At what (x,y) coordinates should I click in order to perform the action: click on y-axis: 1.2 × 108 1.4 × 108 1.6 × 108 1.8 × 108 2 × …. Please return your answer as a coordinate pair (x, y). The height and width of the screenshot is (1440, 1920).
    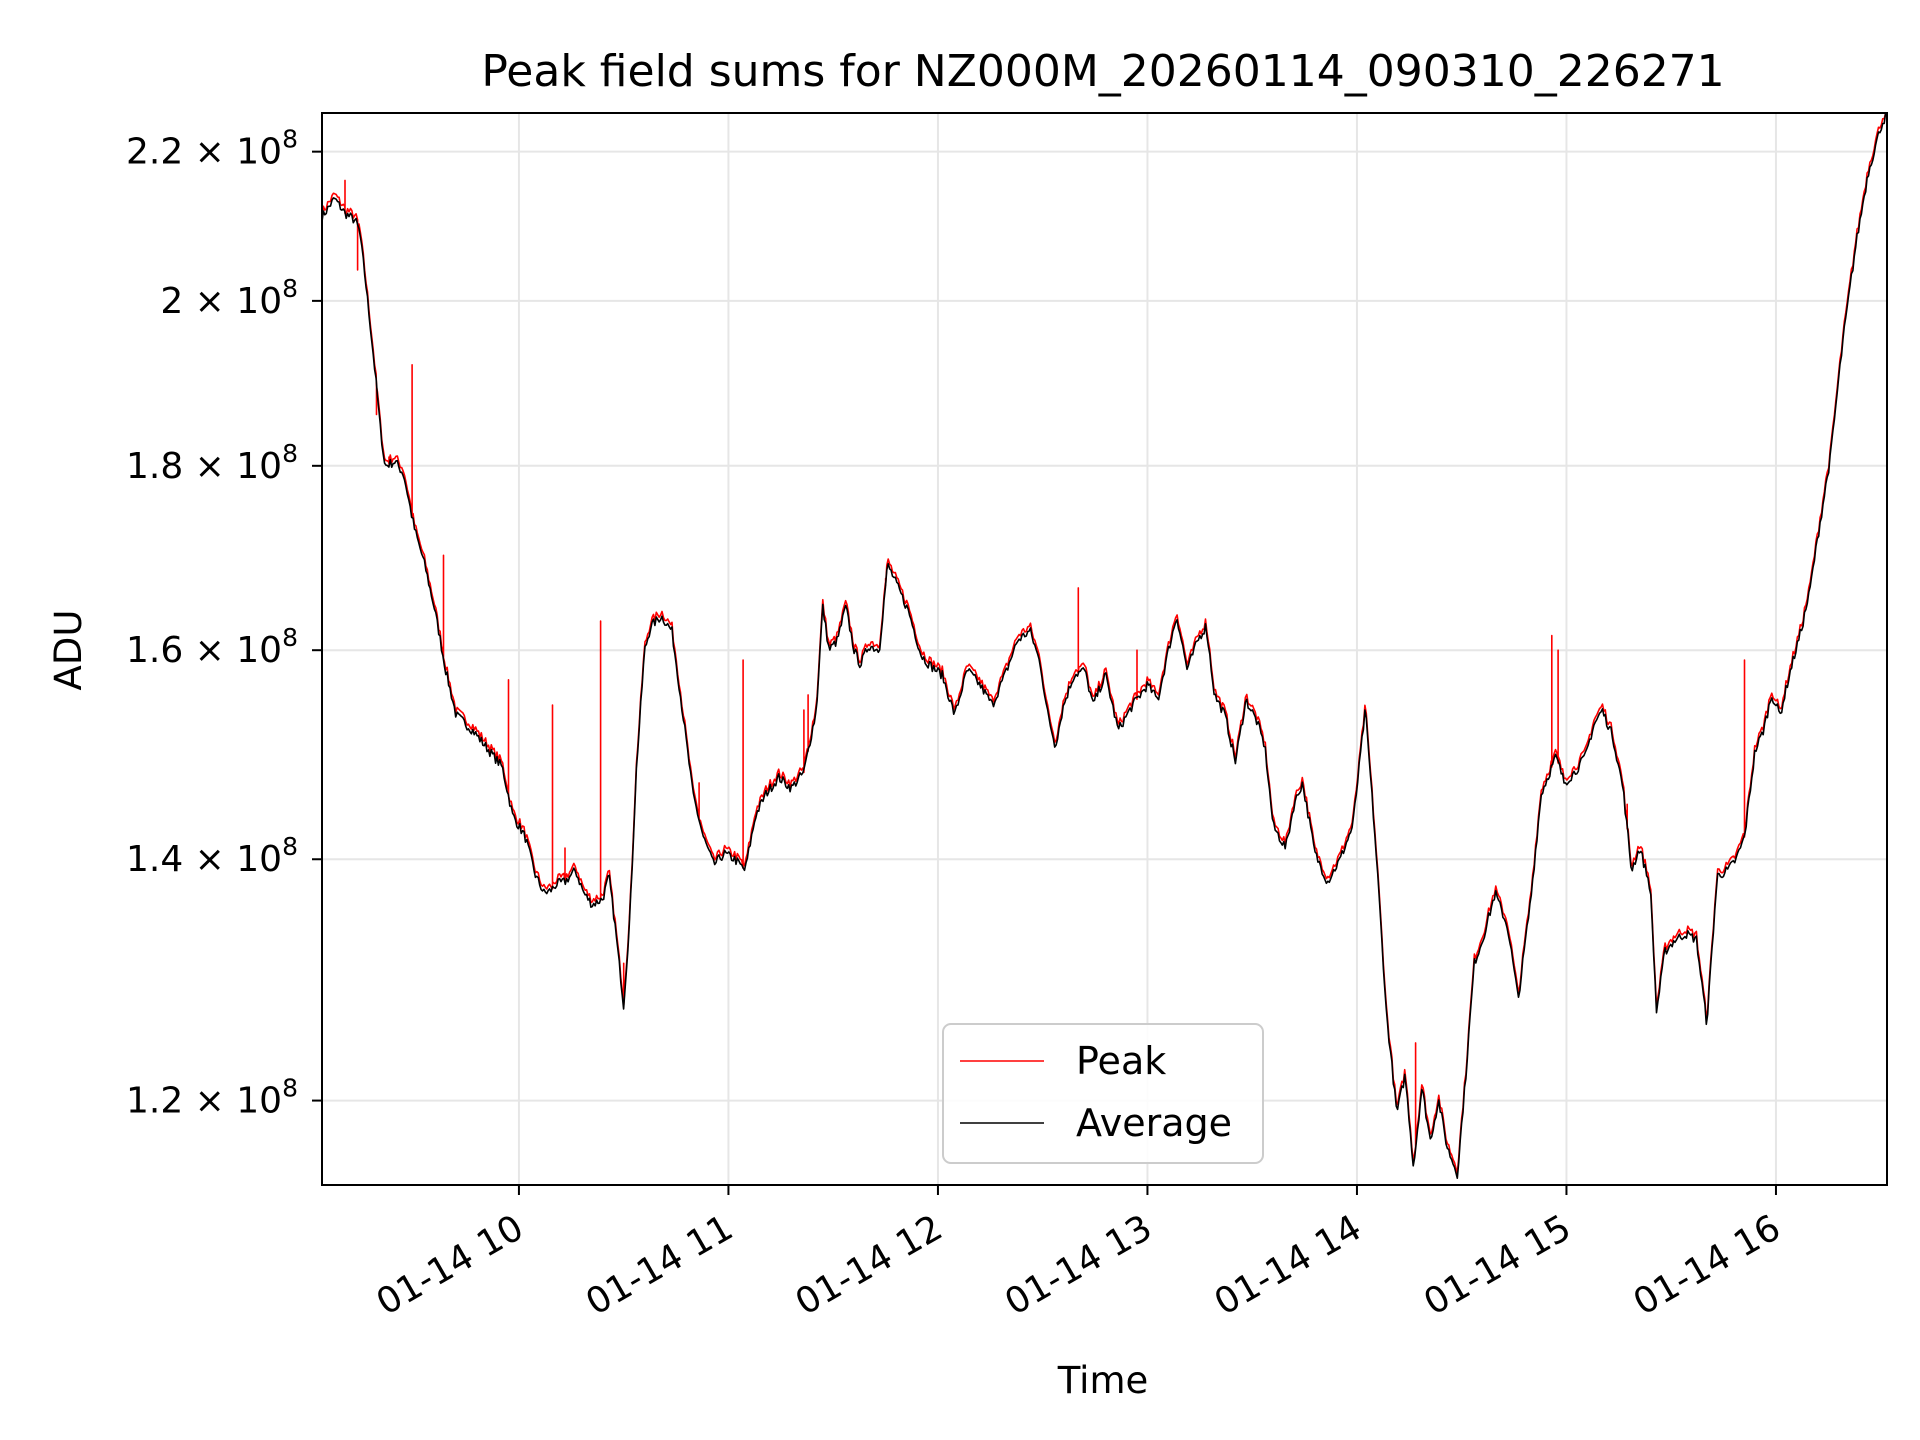
    Looking at the image, I should click on (224, 623).